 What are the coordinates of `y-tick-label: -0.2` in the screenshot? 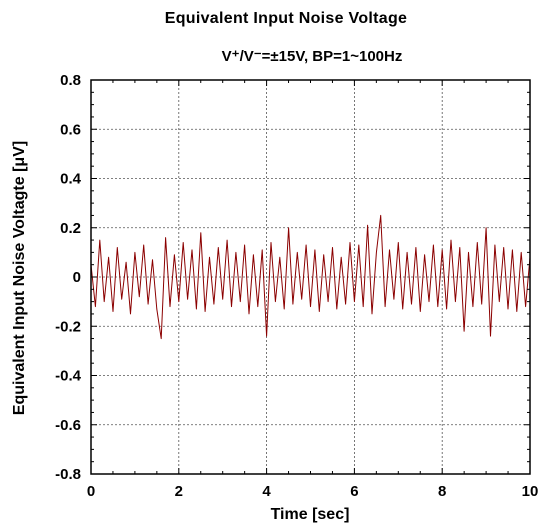 It's located at (68, 326).